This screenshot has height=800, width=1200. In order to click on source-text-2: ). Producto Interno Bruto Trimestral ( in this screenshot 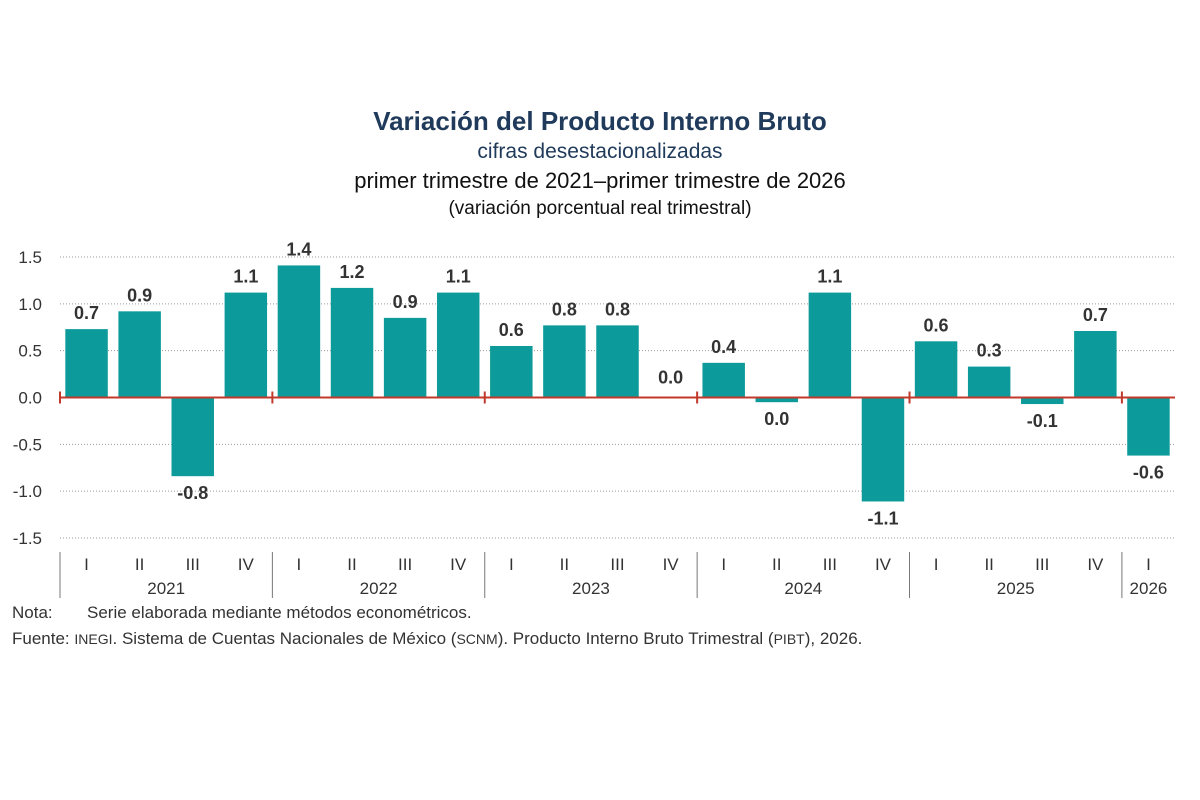, I will do `click(635, 638)`.